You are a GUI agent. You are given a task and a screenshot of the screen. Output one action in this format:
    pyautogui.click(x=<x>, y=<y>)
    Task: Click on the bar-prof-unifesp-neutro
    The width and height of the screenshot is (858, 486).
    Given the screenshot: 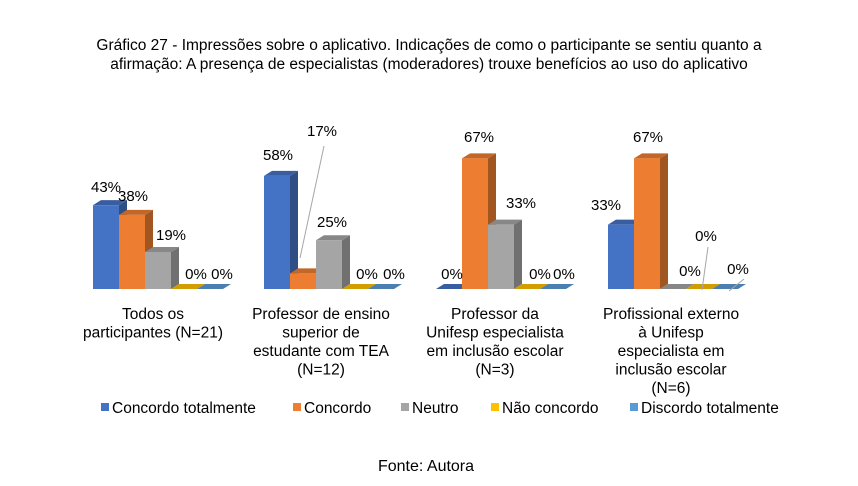 What is the action you would take?
    pyautogui.click(x=505, y=254)
    